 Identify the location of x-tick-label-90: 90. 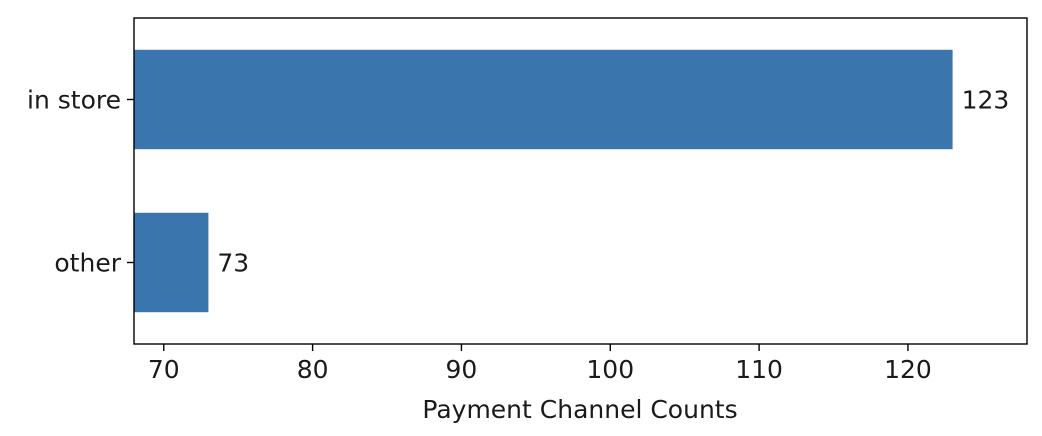
(462, 369).